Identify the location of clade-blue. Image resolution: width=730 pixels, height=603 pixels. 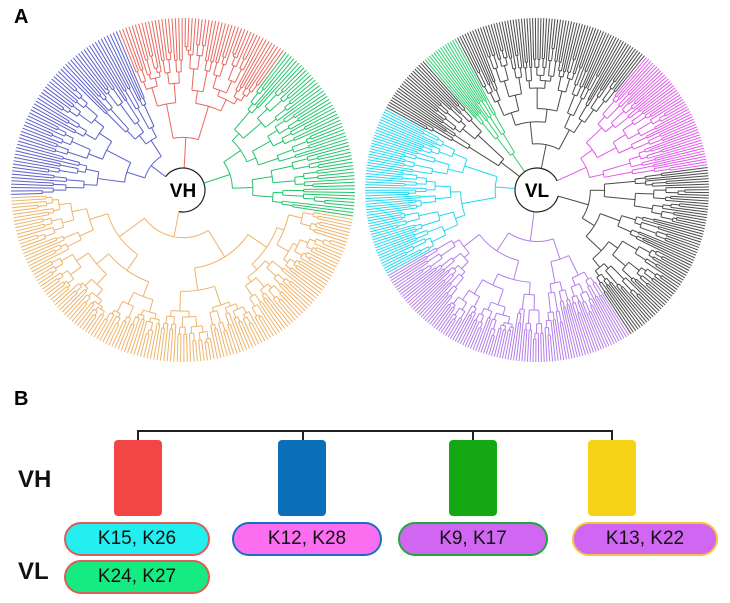
(88, 113).